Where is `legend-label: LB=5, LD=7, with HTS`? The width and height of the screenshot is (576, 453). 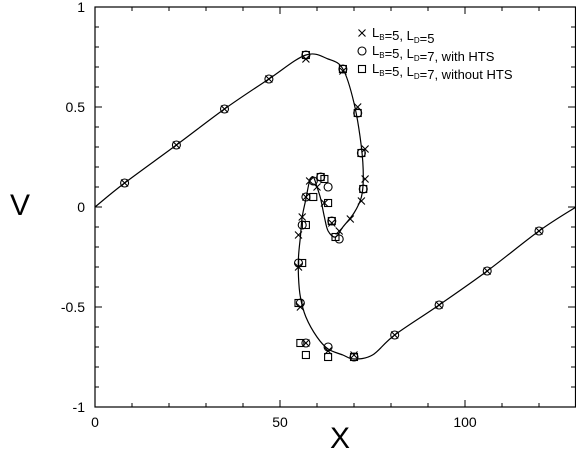 legend-label: LB=5, LD=7, with HTS is located at coordinates (433, 53).